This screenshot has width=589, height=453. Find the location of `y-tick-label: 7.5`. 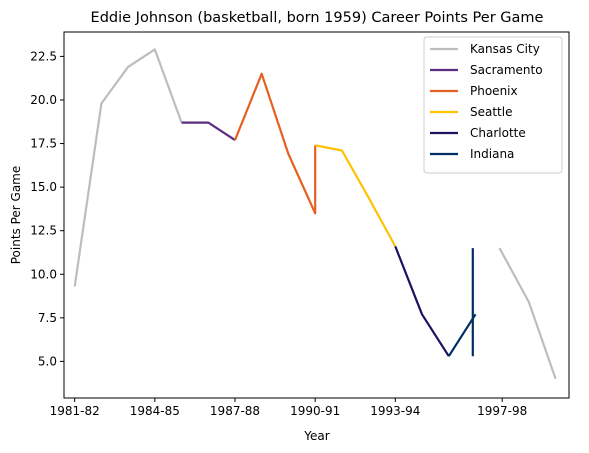

y-tick-label: 7.5 is located at coordinates (47, 318).